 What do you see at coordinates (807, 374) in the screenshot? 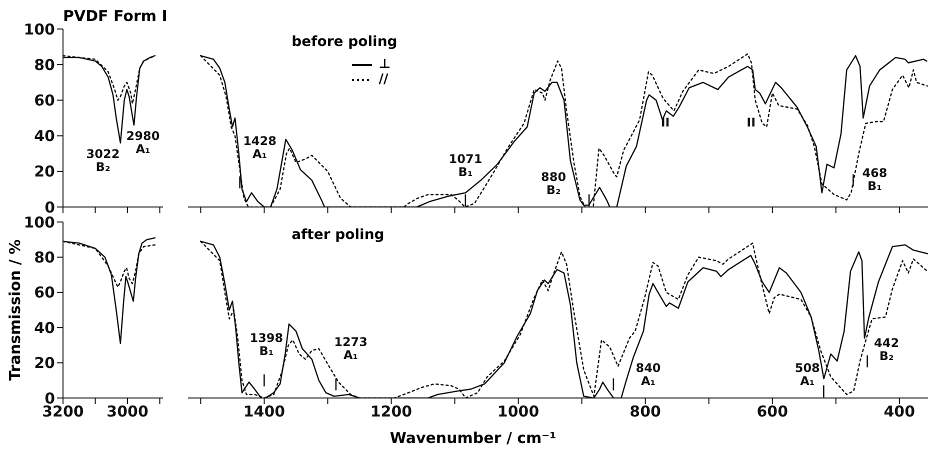
I see `annotation: 508 A₁` at bounding box center [807, 374].